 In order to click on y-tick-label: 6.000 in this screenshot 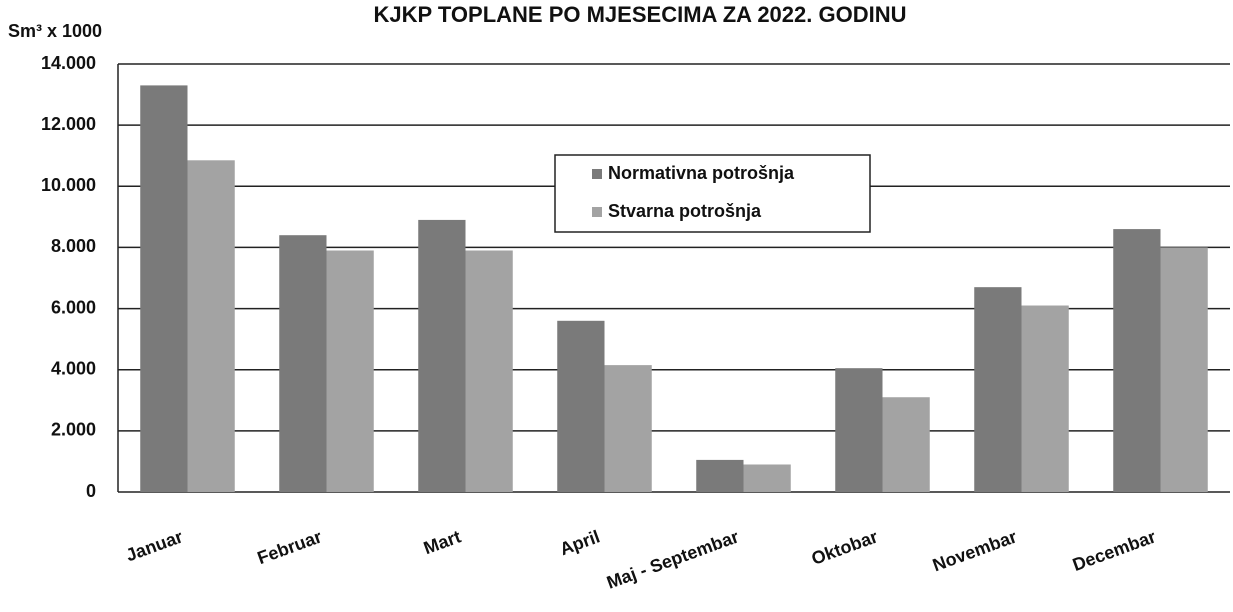, I will do `click(73, 307)`.